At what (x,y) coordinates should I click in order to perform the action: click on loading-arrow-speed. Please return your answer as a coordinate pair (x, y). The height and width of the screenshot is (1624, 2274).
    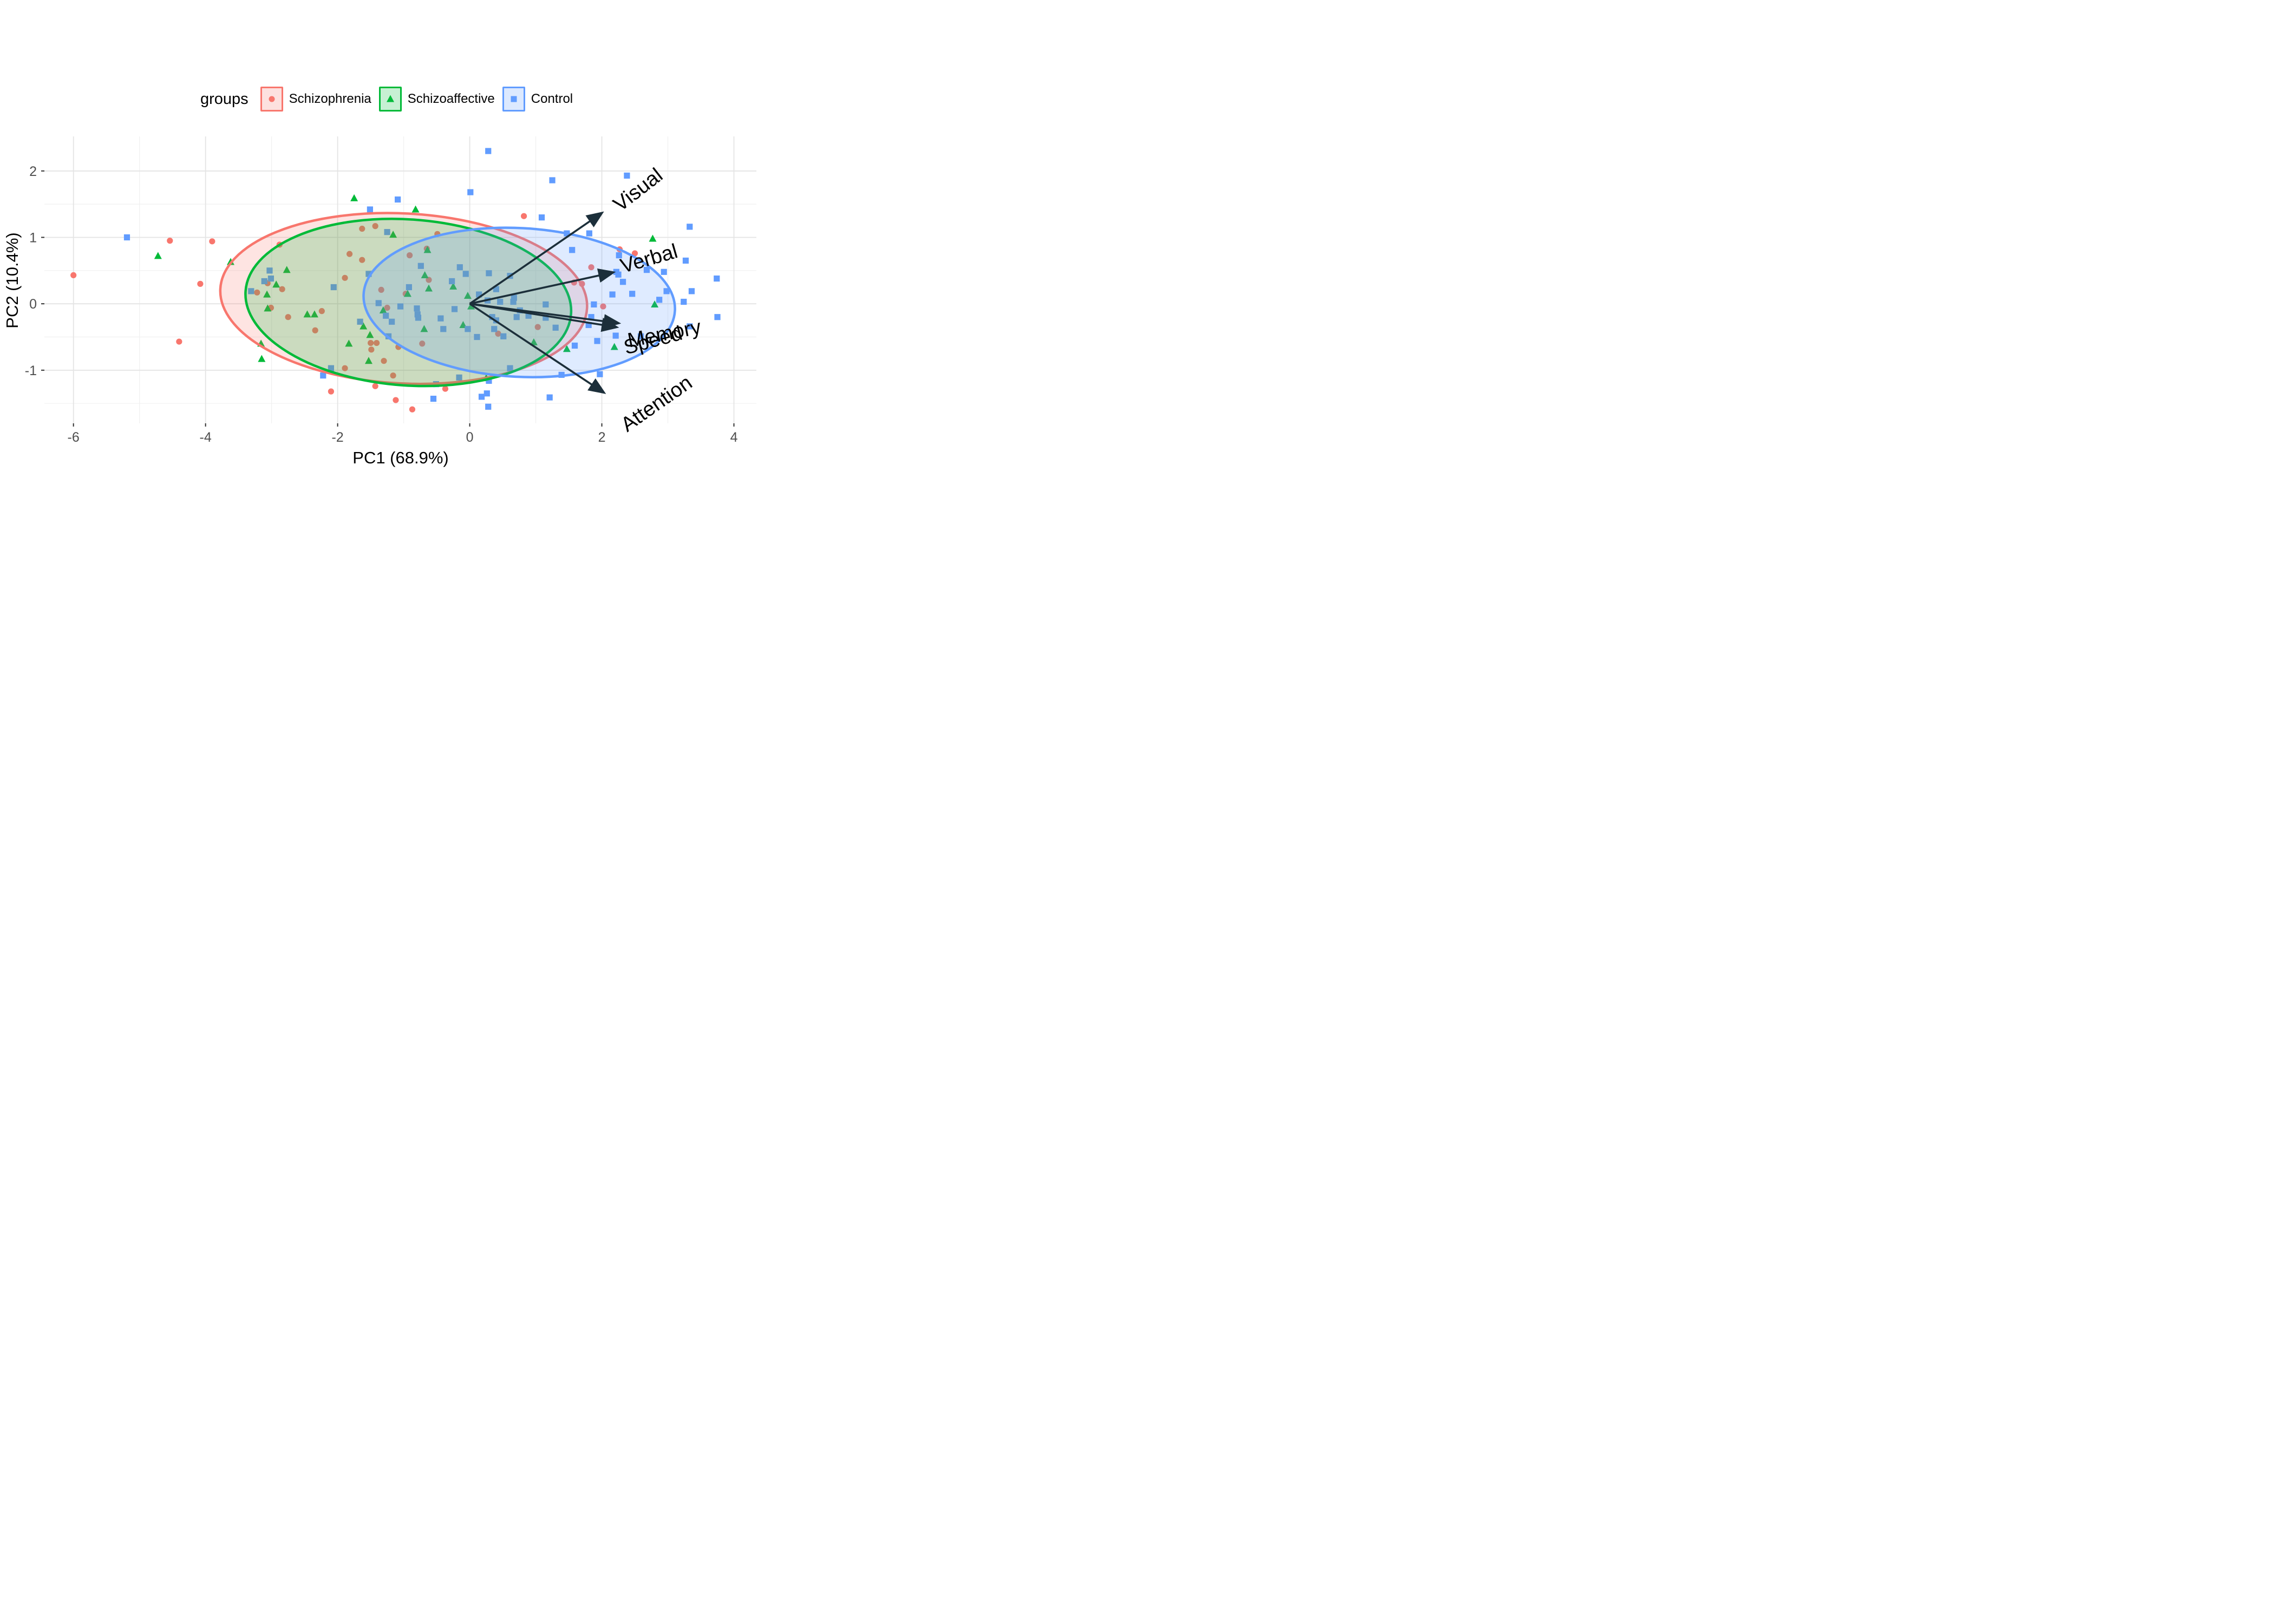
    Looking at the image, I should click on (544, 317).